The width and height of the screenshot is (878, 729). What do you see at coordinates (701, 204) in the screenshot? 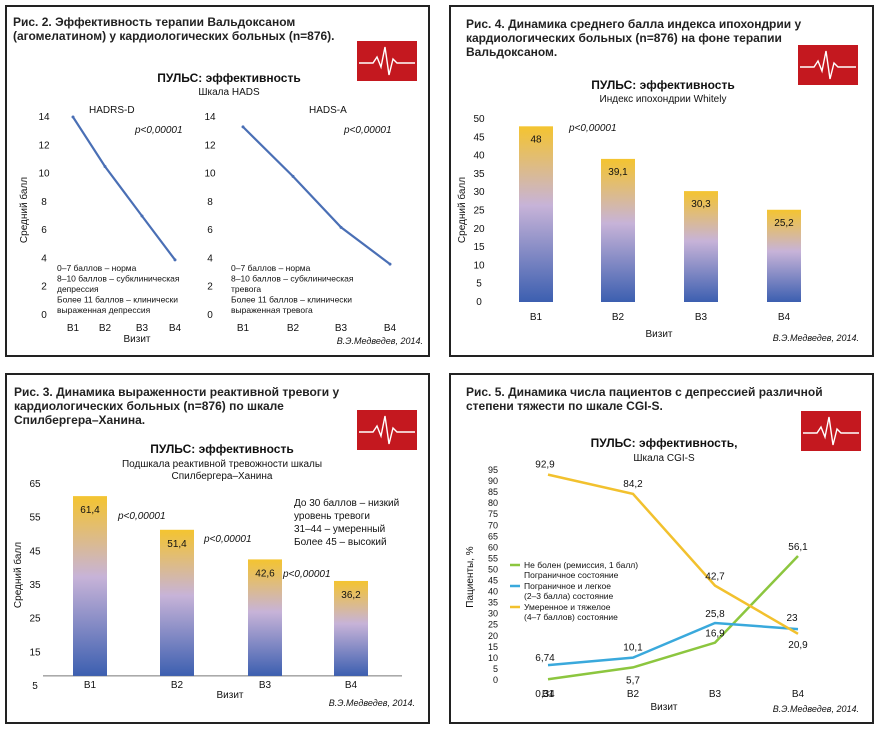
I see `data-label: 30,3` at bounding box center [701, 204].